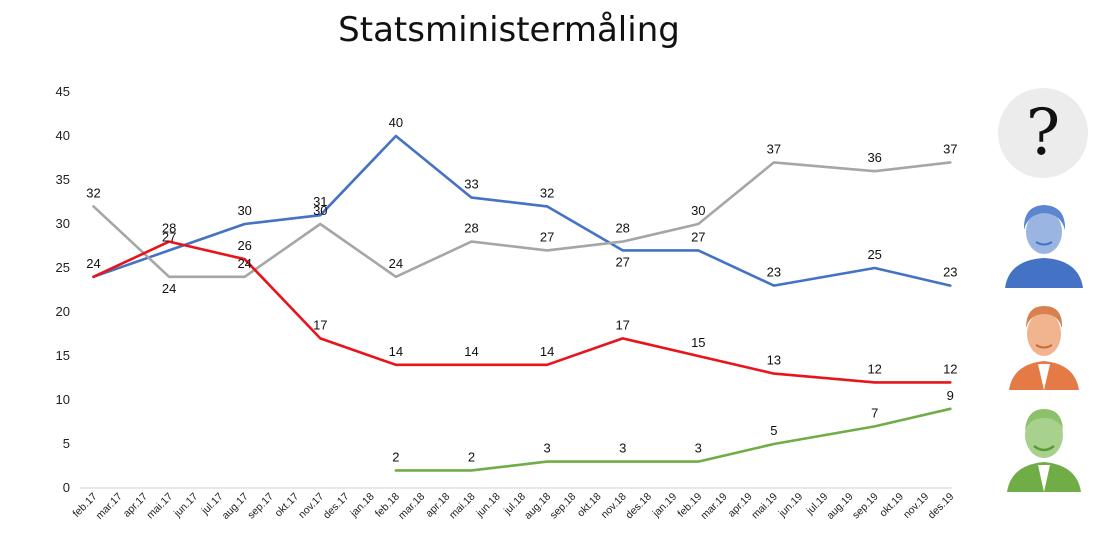  What do you see at coordinates (260, 506) in the screenshot?
I see `x-tick-label: sep.17` at bounding box center [260, 506].